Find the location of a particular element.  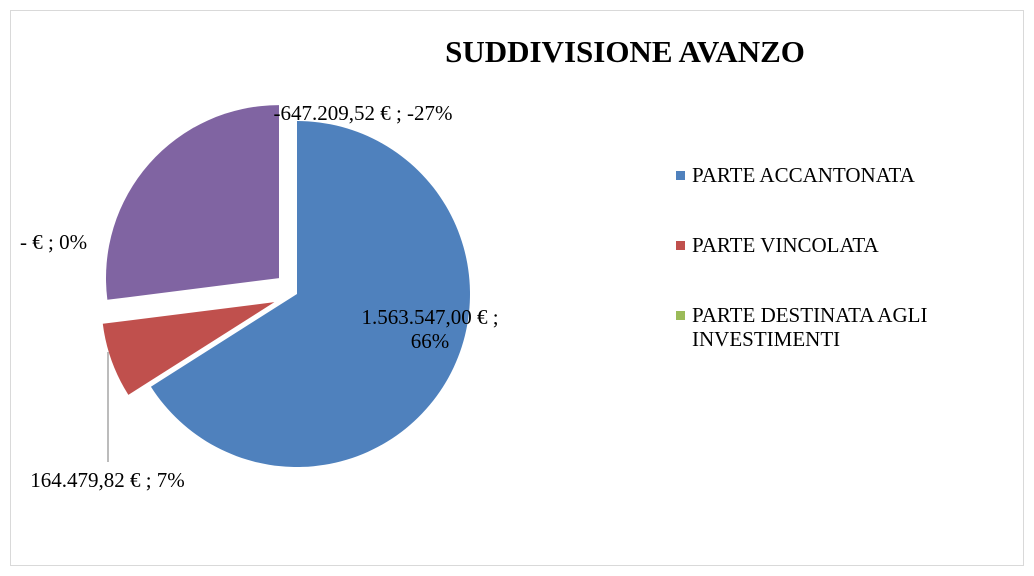

legend-label: PARTE VINCOLATA is located at coordinates (785, 245).